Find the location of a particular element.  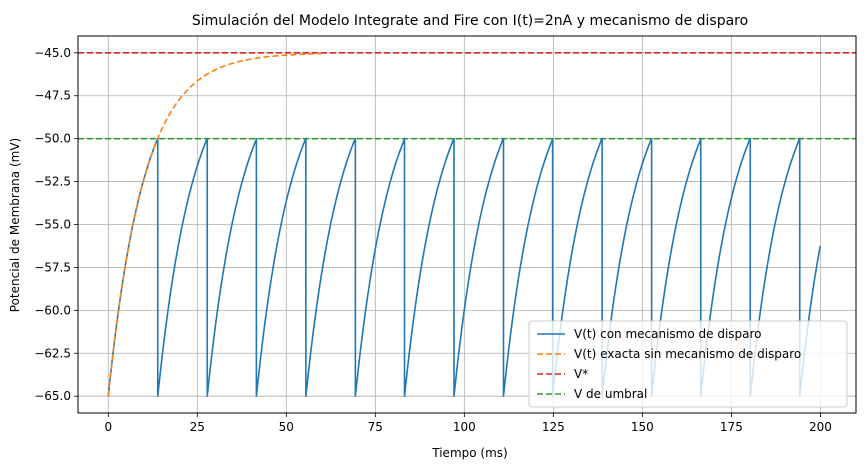

x-tick-label: 0 is located at coordinates (108, 427).